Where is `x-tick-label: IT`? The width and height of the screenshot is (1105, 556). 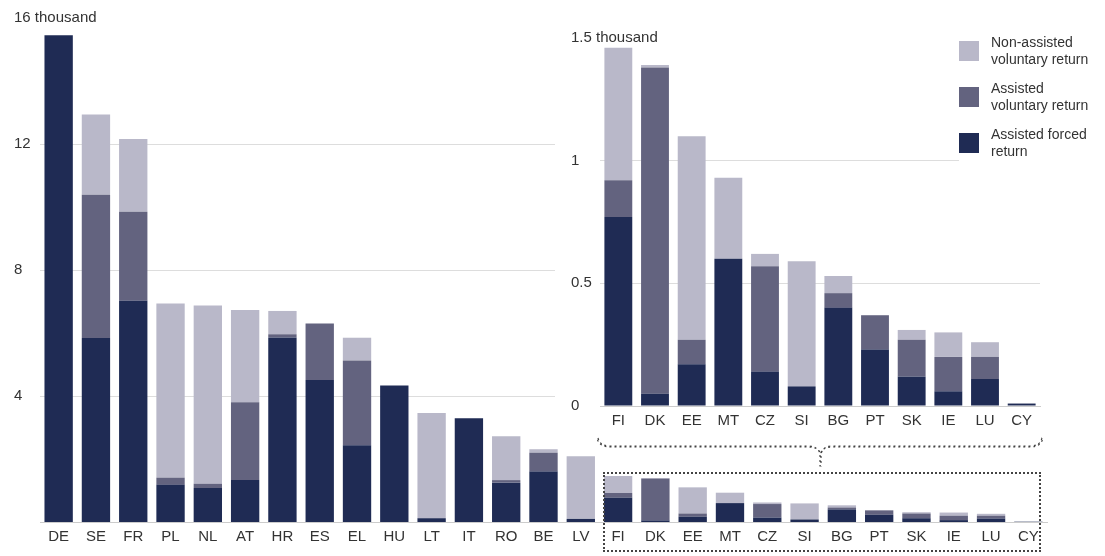
x-tick-label: IT is located at coordinates (469, 536).